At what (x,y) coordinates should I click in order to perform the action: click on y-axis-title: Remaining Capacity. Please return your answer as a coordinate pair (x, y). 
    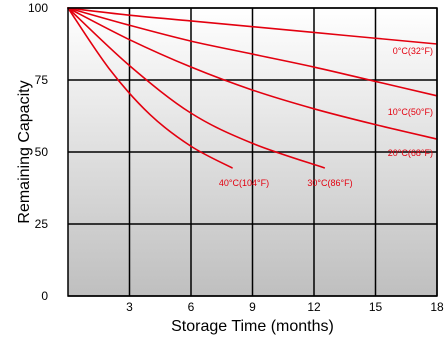
    Looking at the image, I should click on (24, 151).